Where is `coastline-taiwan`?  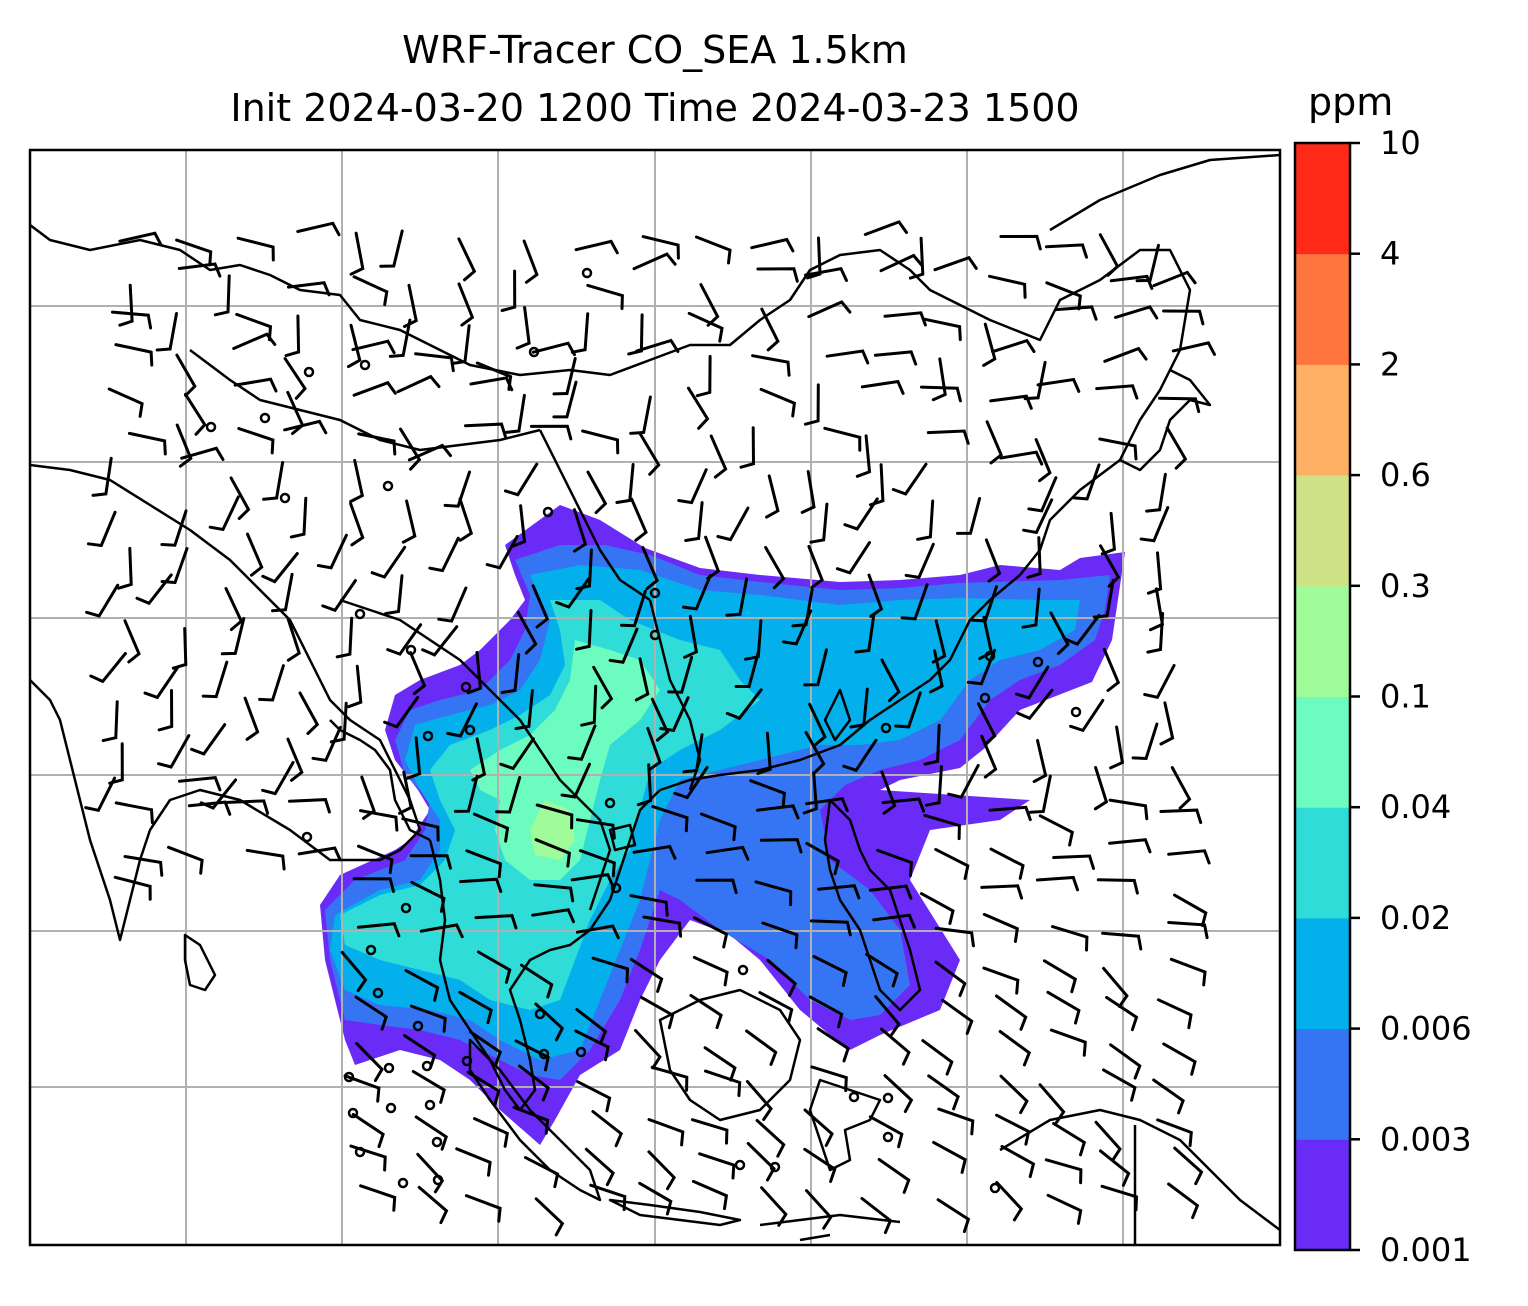
coastline-taiwan is located at coordinates (837, 715).